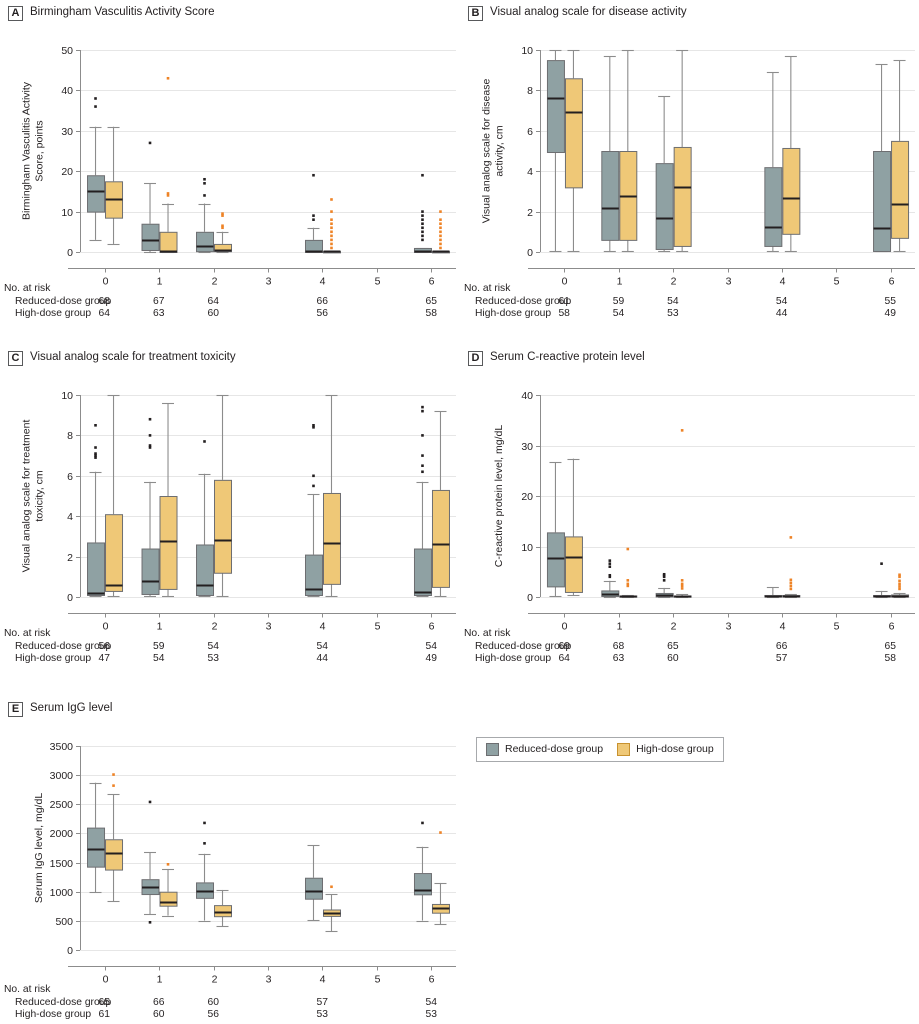 The height and width of the screenshot is (1024, 919). Describe the element at coordinates (527, 396) in the screenshot. I see `y-tick-label: 40` at that location.